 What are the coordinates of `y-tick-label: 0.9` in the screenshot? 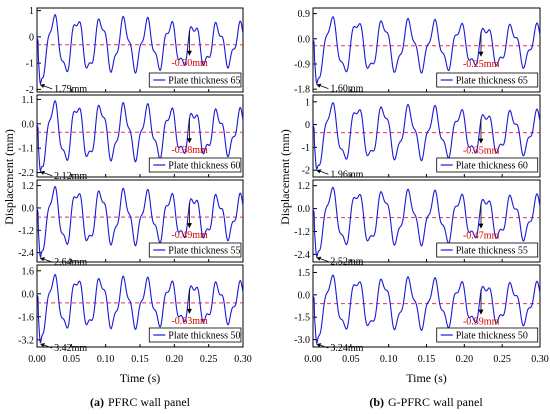 It's located at (304, 14).